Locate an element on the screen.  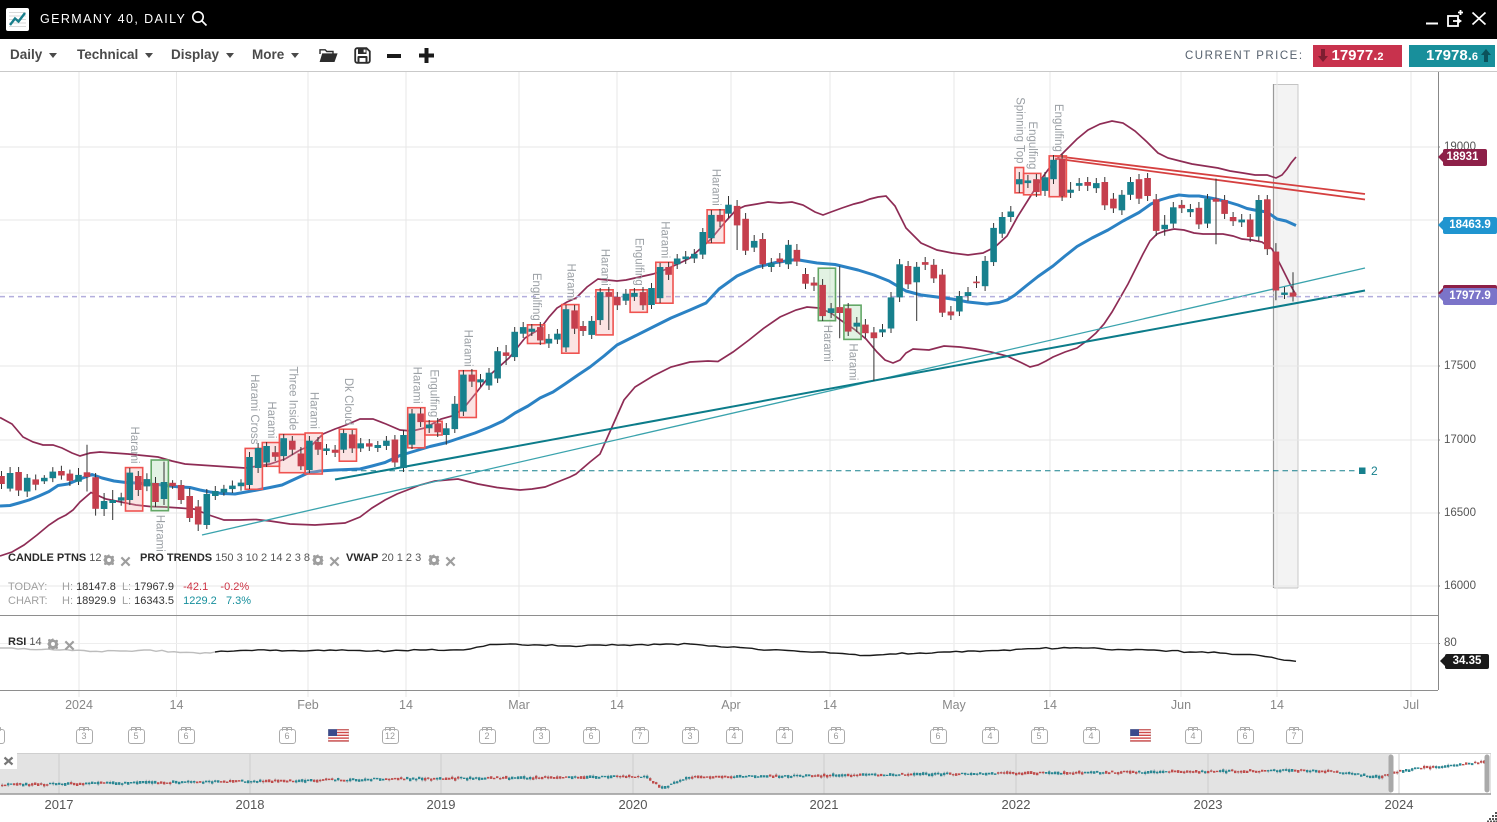
svg-text: 2 is located at coordinates (1374, 471).